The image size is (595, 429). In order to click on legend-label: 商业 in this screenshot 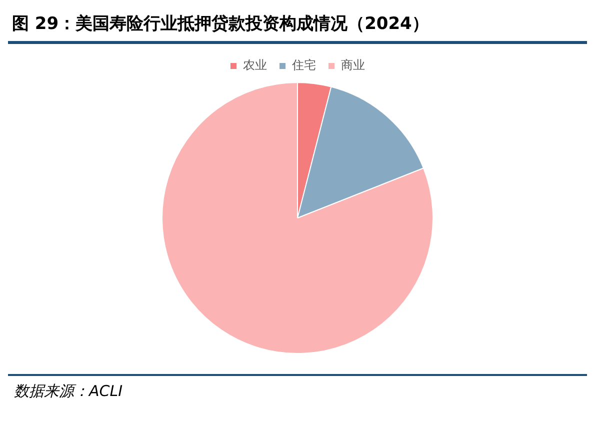, I will do `click(353, 65)`.